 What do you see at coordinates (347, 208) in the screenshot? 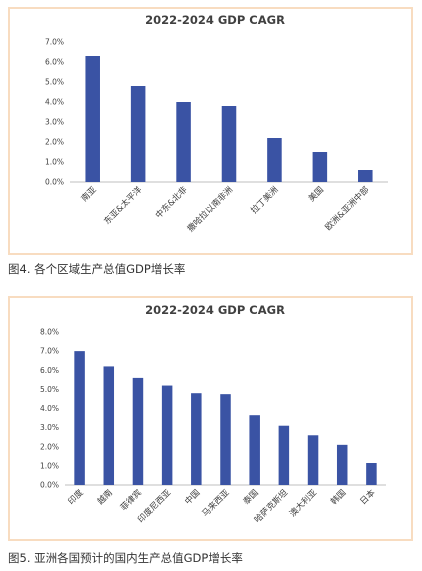
I see `x-tick-label: 欧洲&亚洲中部` at bounding box center [347, 208].